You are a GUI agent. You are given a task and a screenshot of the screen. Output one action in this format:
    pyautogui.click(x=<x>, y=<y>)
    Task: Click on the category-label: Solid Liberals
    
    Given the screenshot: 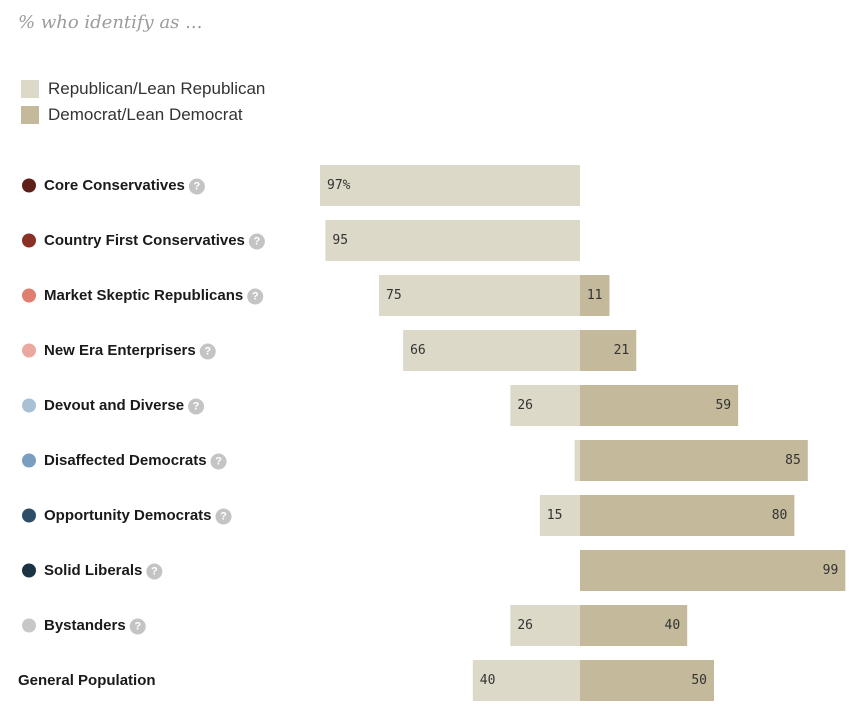 What is the action you would take?
    pyautogui.click(x=93, y=570)
    